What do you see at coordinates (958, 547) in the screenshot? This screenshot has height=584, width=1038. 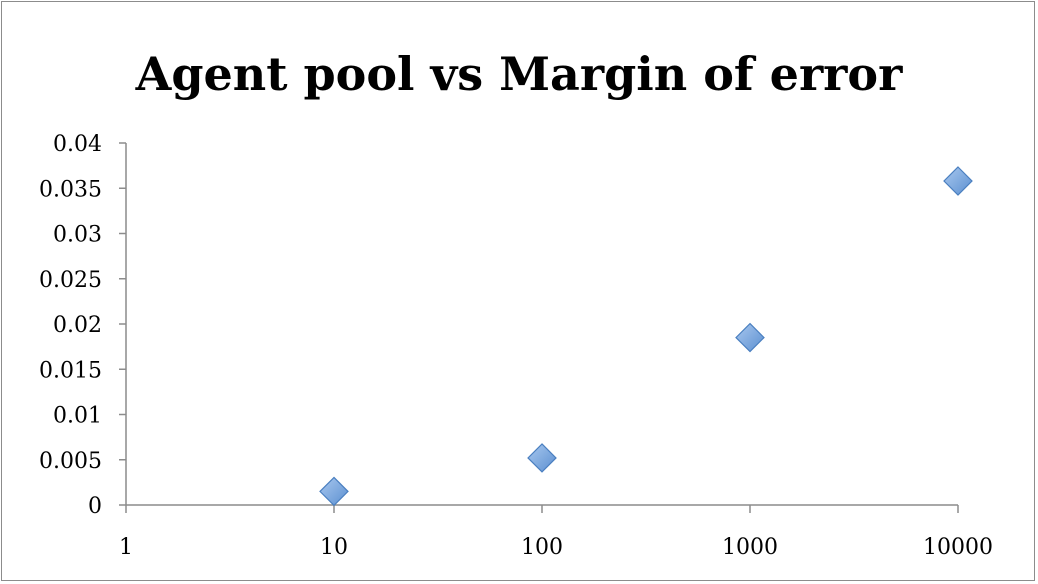 I see `x-tick-label: 10000` at bounding box center [958, 547].